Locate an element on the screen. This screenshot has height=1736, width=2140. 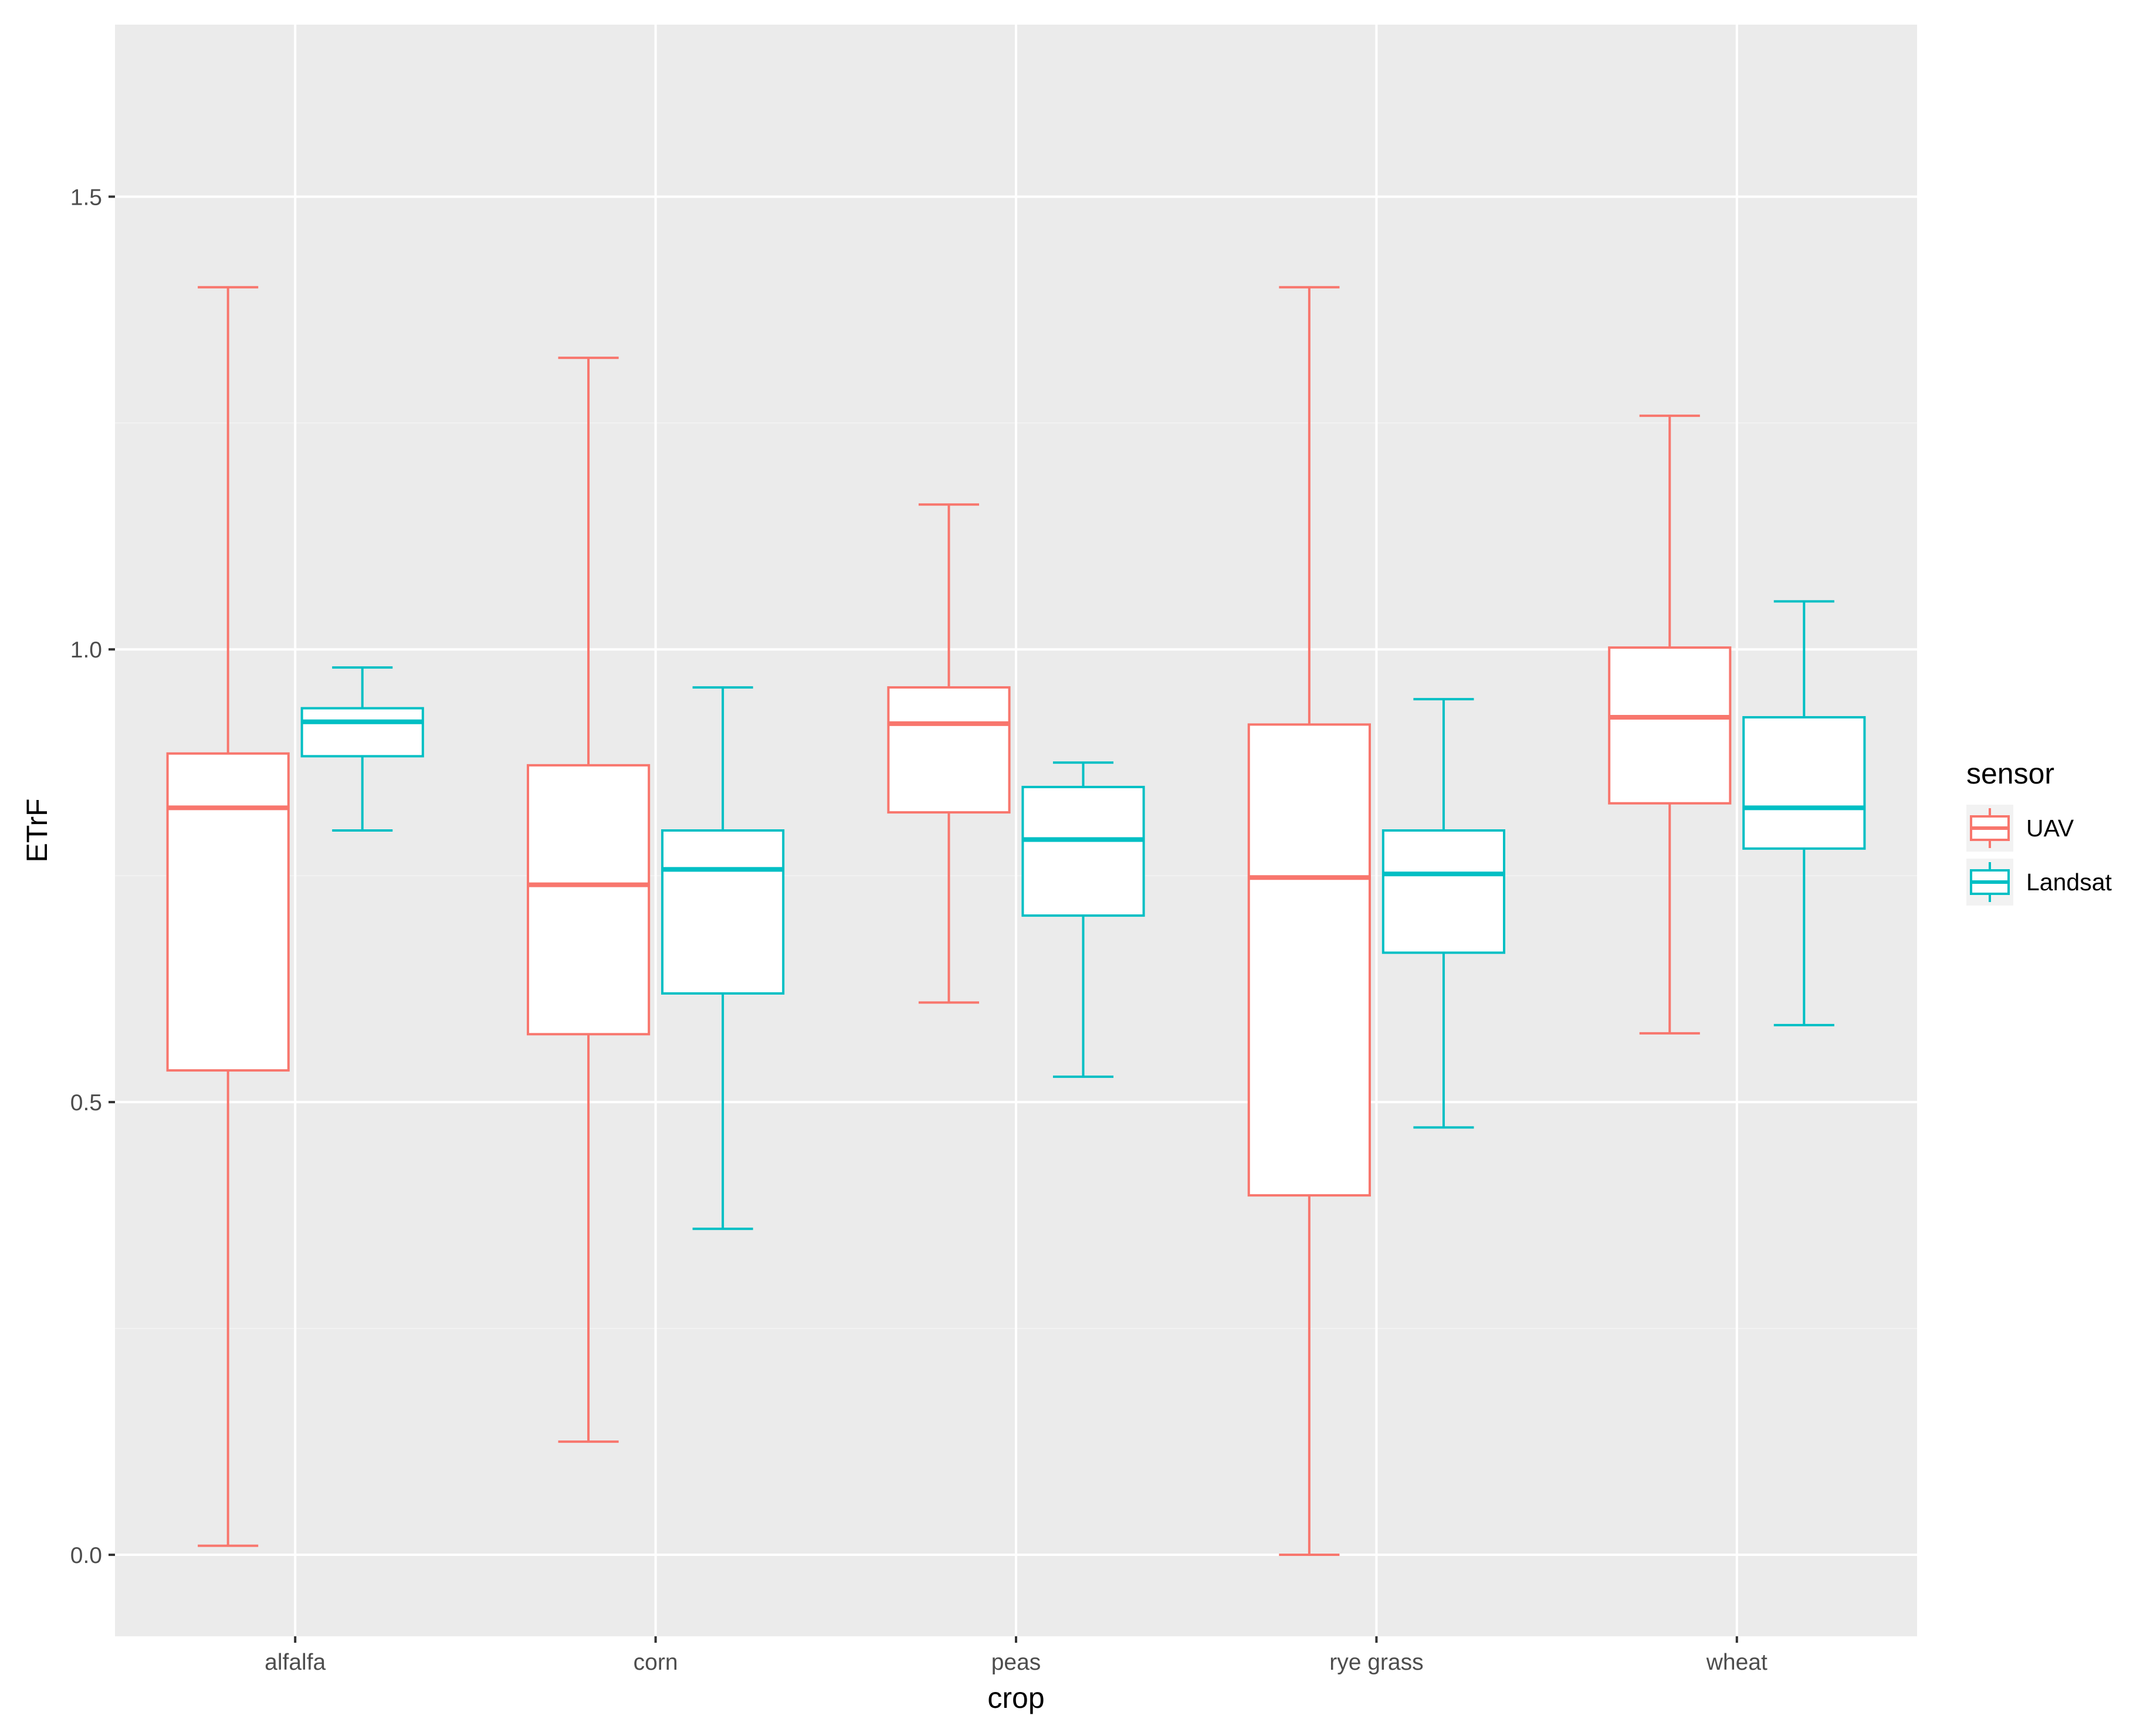
boxplot-uav-wheat is located at coordinates (1670, 724).